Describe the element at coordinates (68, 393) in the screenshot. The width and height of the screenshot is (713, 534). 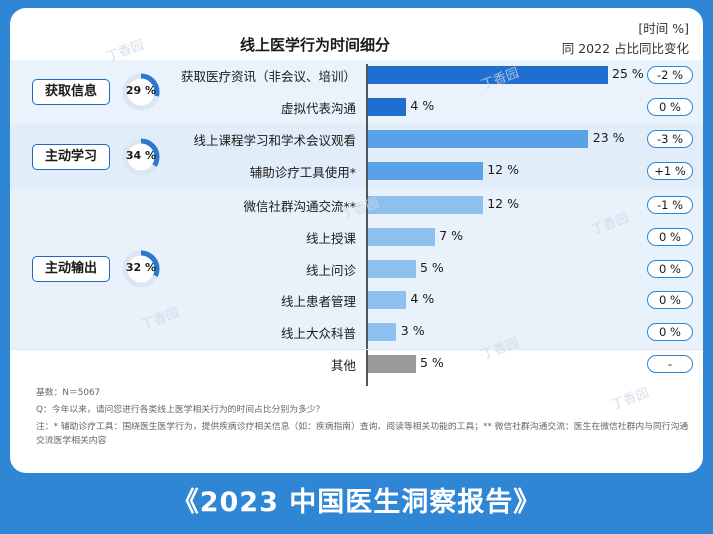
I see `base-note: 基数：N＝5067` at that location.